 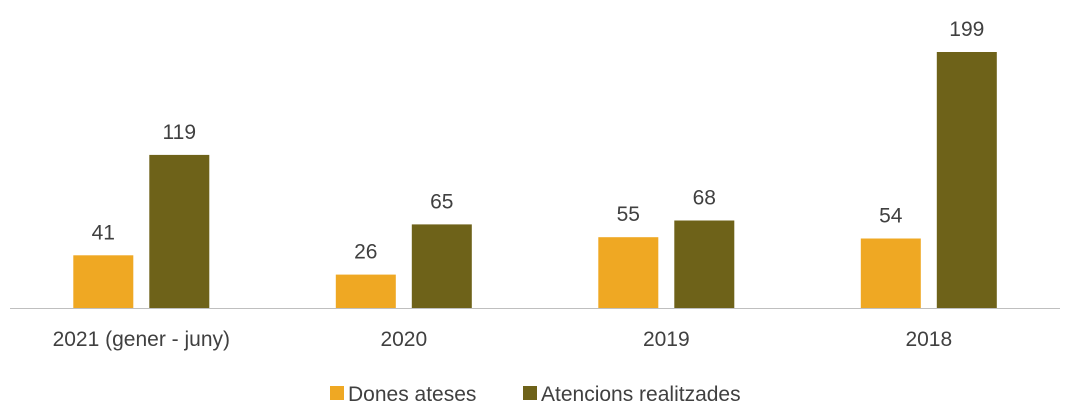 What do you see at coordinates (628, 214) in the screenshot?
I see `data-label: 55` at bounding box center [628, 214].